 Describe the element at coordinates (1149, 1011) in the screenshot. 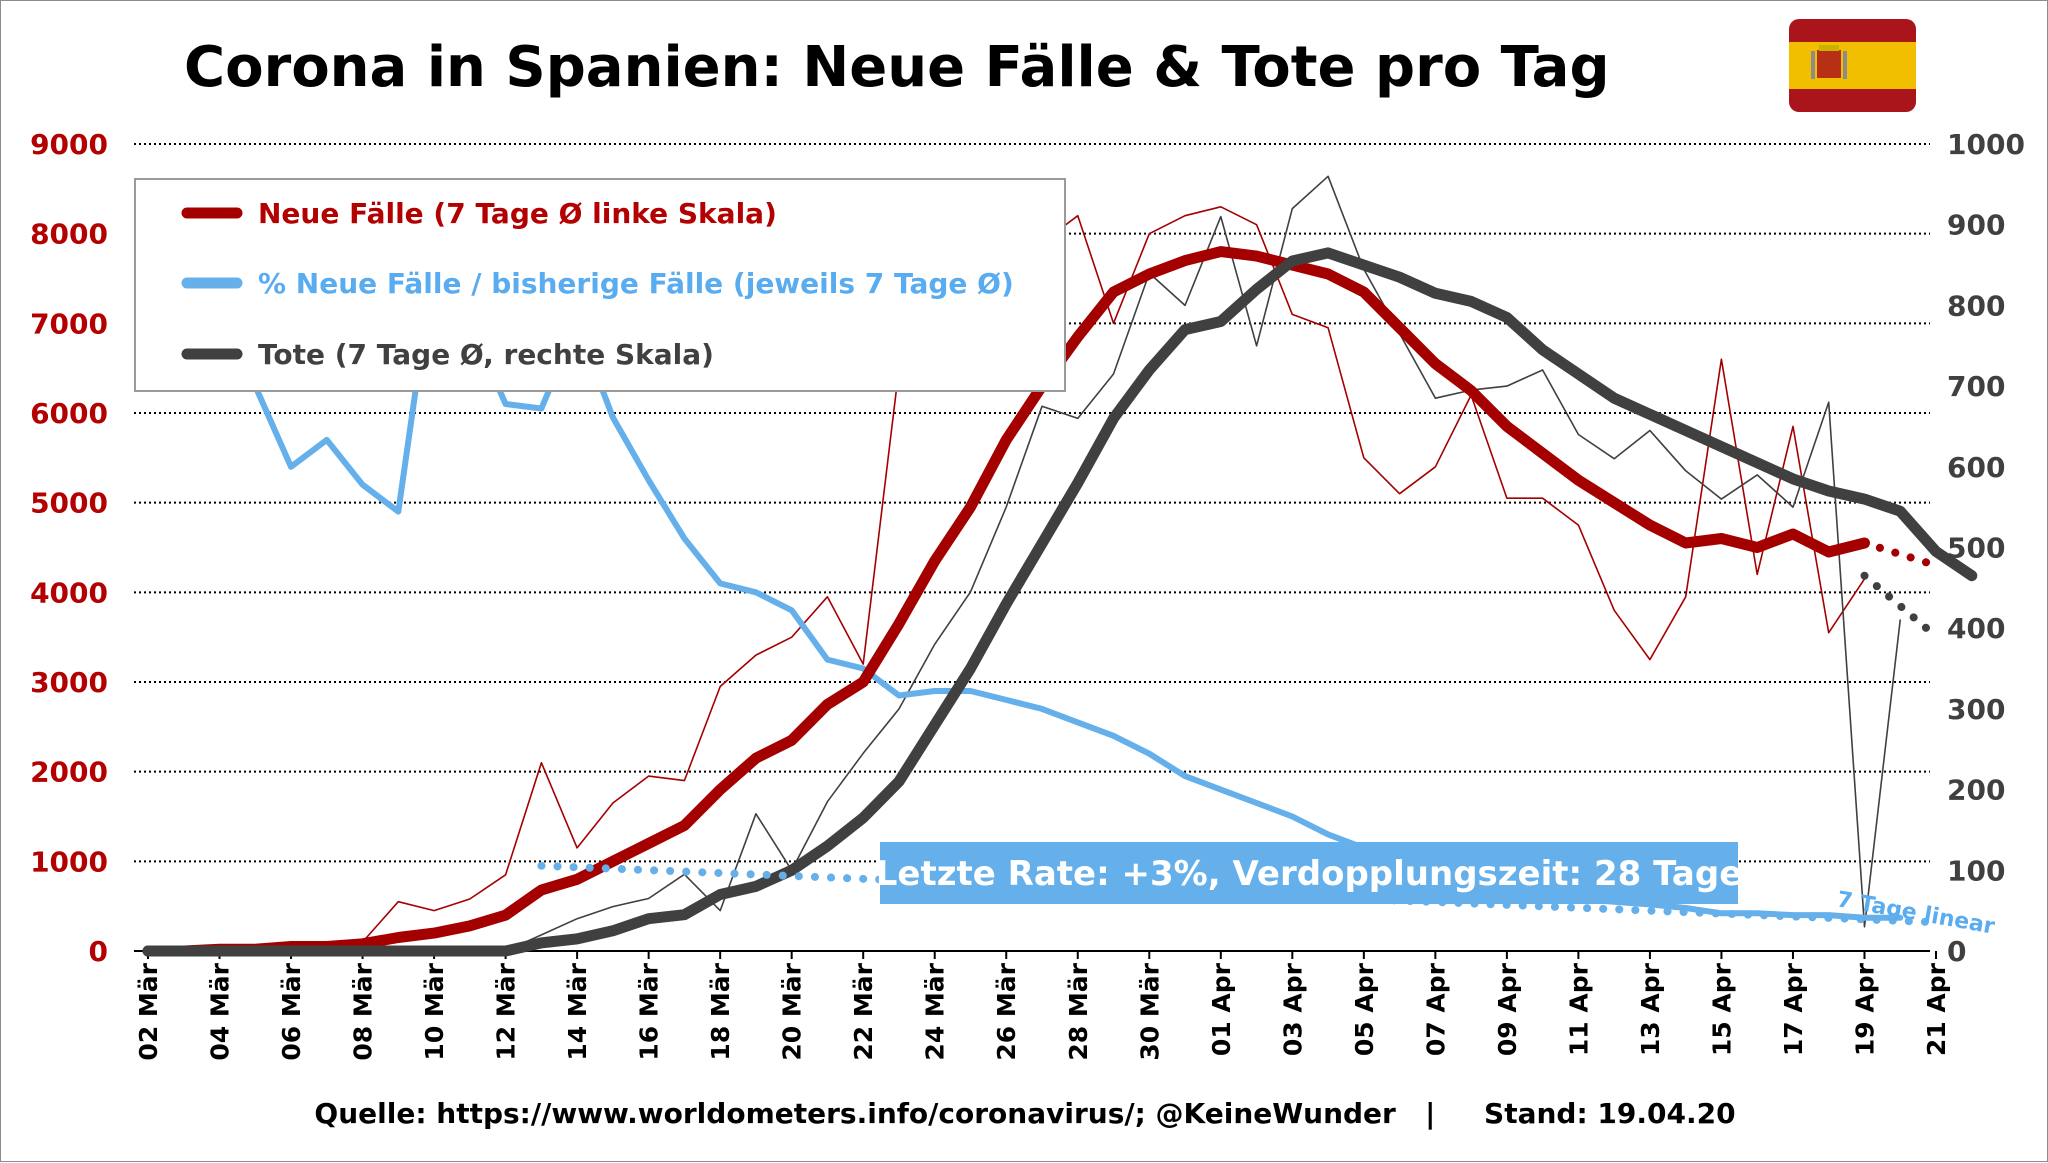

I see `x-tick-label: 30 Mär` at that location.